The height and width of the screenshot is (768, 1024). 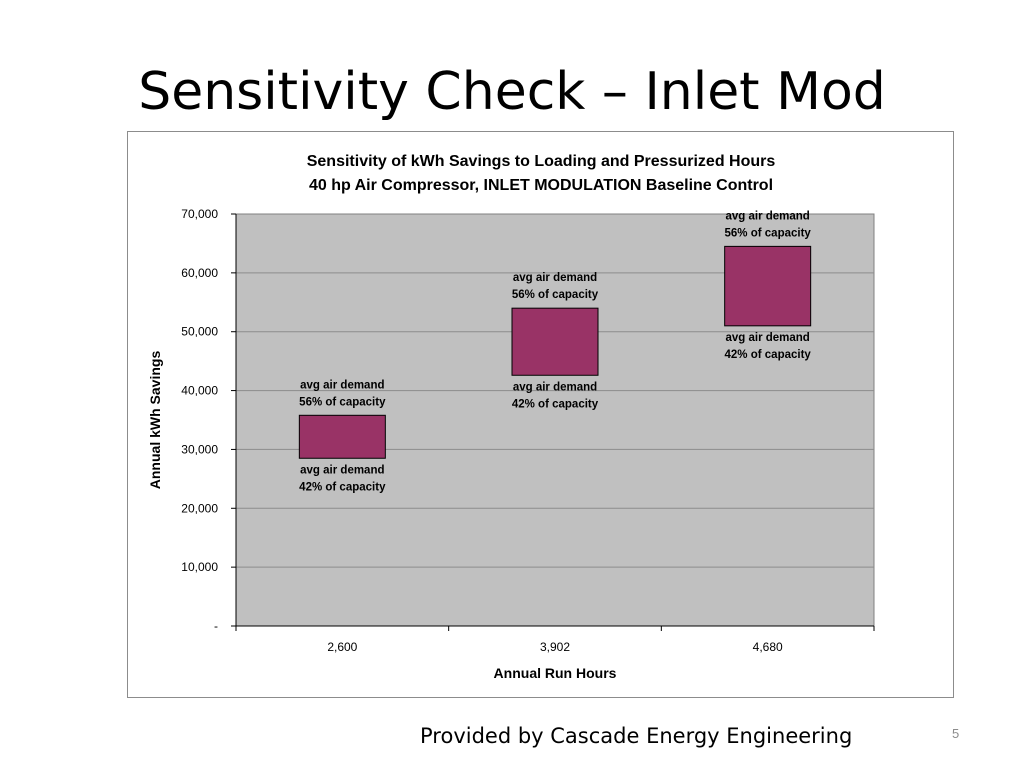 What do you see at coordinates (155, 420) in the screenshot?
I see `y-axis-label: Annual kWh Savings` at bounding box center [155, 420].